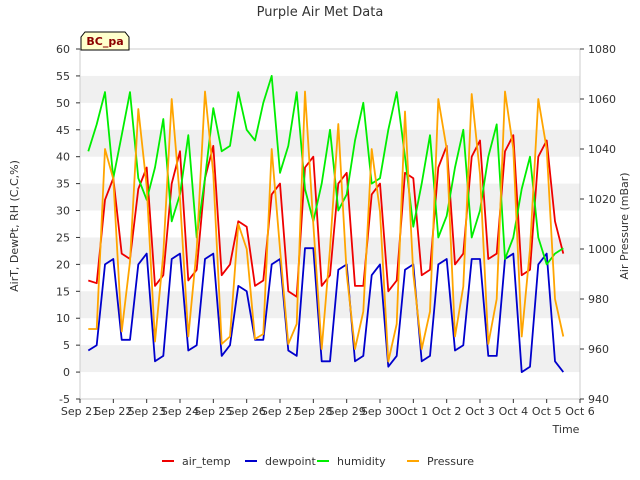  Describe the element at coordinates (147, 411) in the screenshot. I see `x-tick-label: Sep 23` at that location.